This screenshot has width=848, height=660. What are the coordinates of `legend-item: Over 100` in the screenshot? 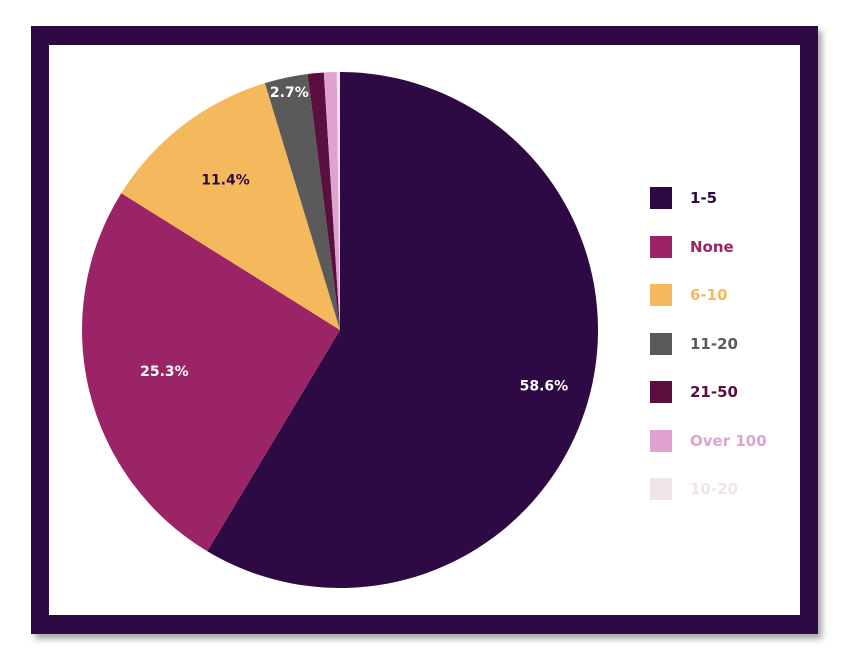 It's located at (708, 441).